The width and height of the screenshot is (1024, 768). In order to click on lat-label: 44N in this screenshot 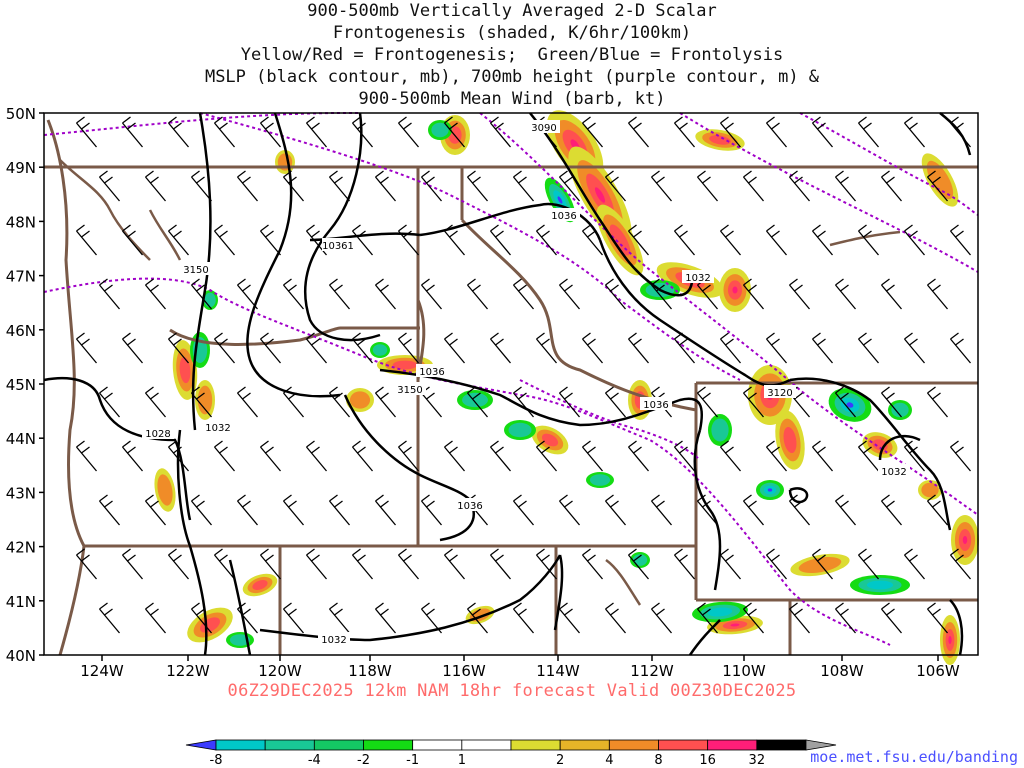, I will do `click(21, 439)`.